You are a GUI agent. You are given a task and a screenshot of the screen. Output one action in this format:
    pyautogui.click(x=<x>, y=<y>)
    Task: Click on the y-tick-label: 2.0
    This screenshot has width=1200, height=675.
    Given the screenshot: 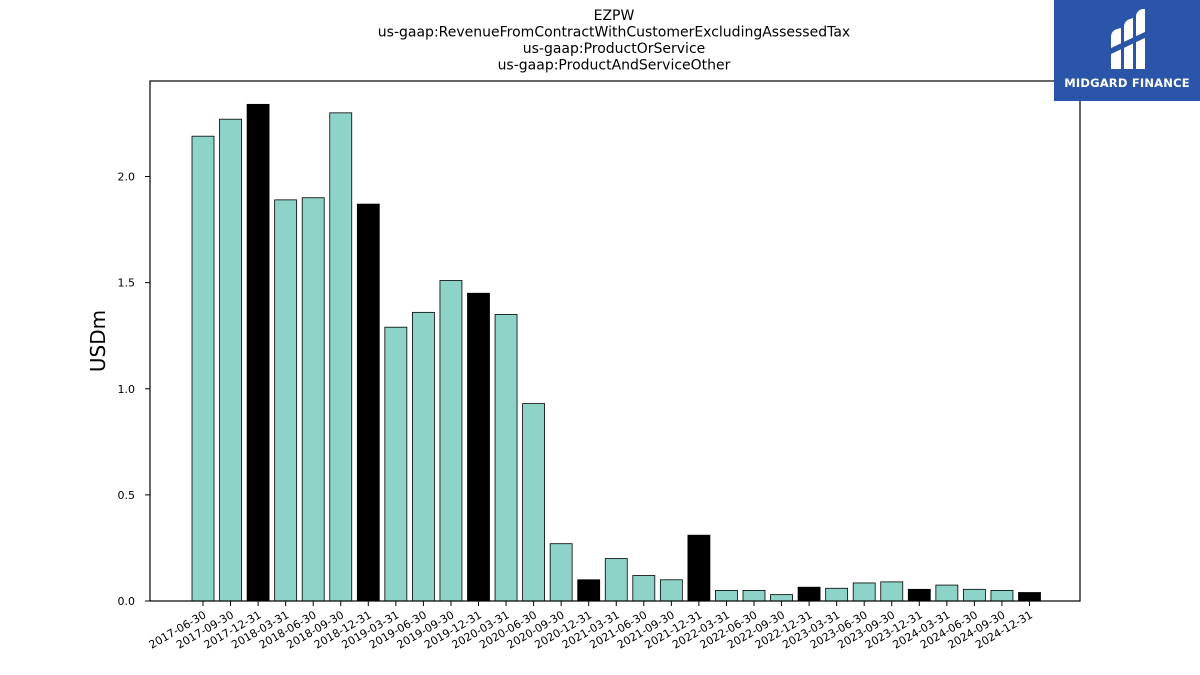 What is the action you would take?
    pyautogui.click(x=127, y=177)
    